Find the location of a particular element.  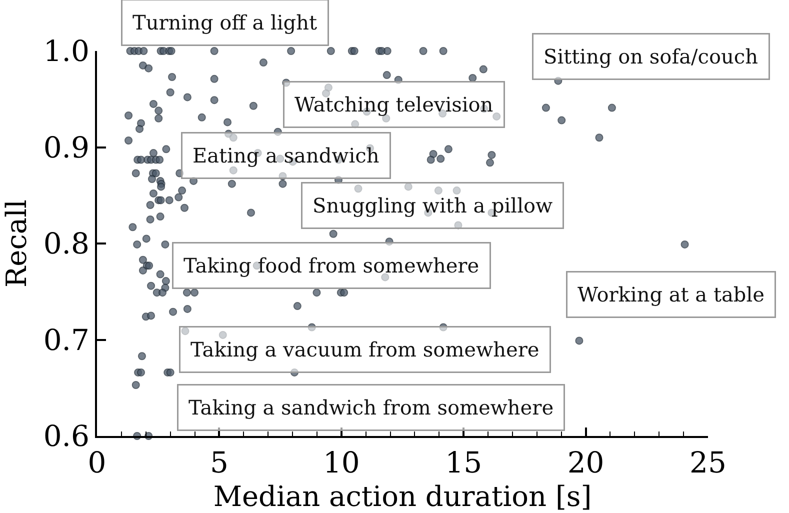

y-tick-label: 0.8 is located at coordinates (66, 243).